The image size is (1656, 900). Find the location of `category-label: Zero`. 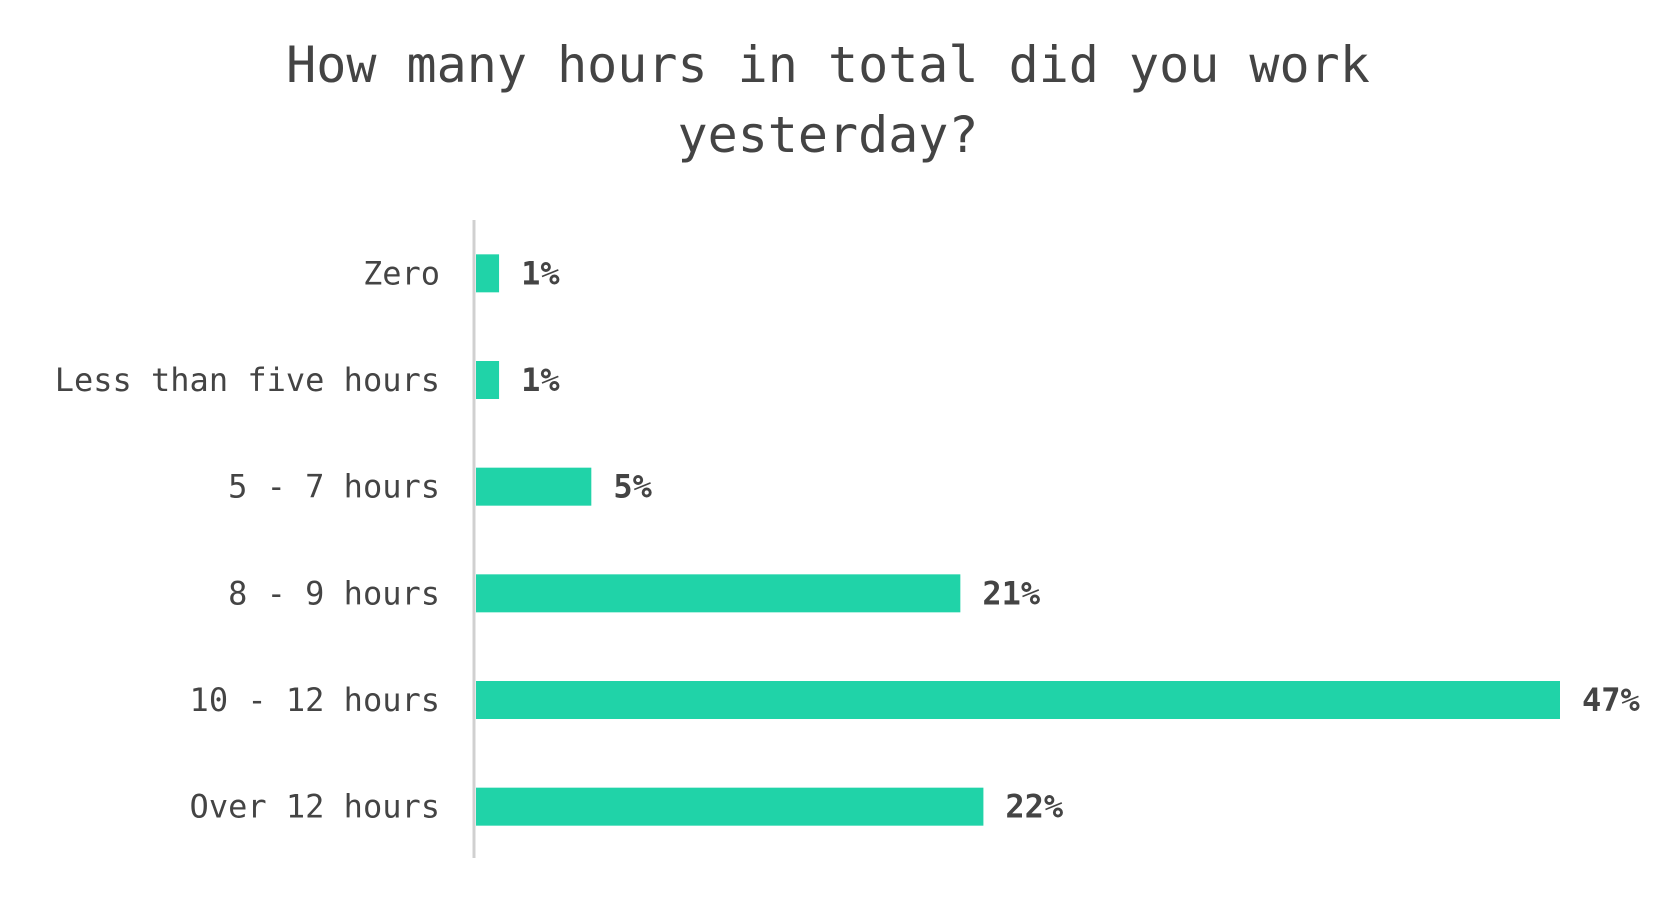

category-label: Zero is located at coordinates (401, 273).